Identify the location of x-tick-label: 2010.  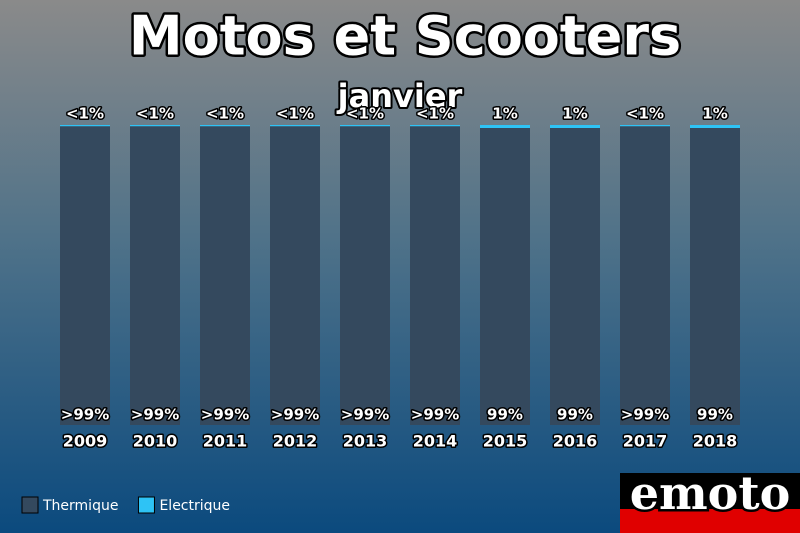
(155, 441).